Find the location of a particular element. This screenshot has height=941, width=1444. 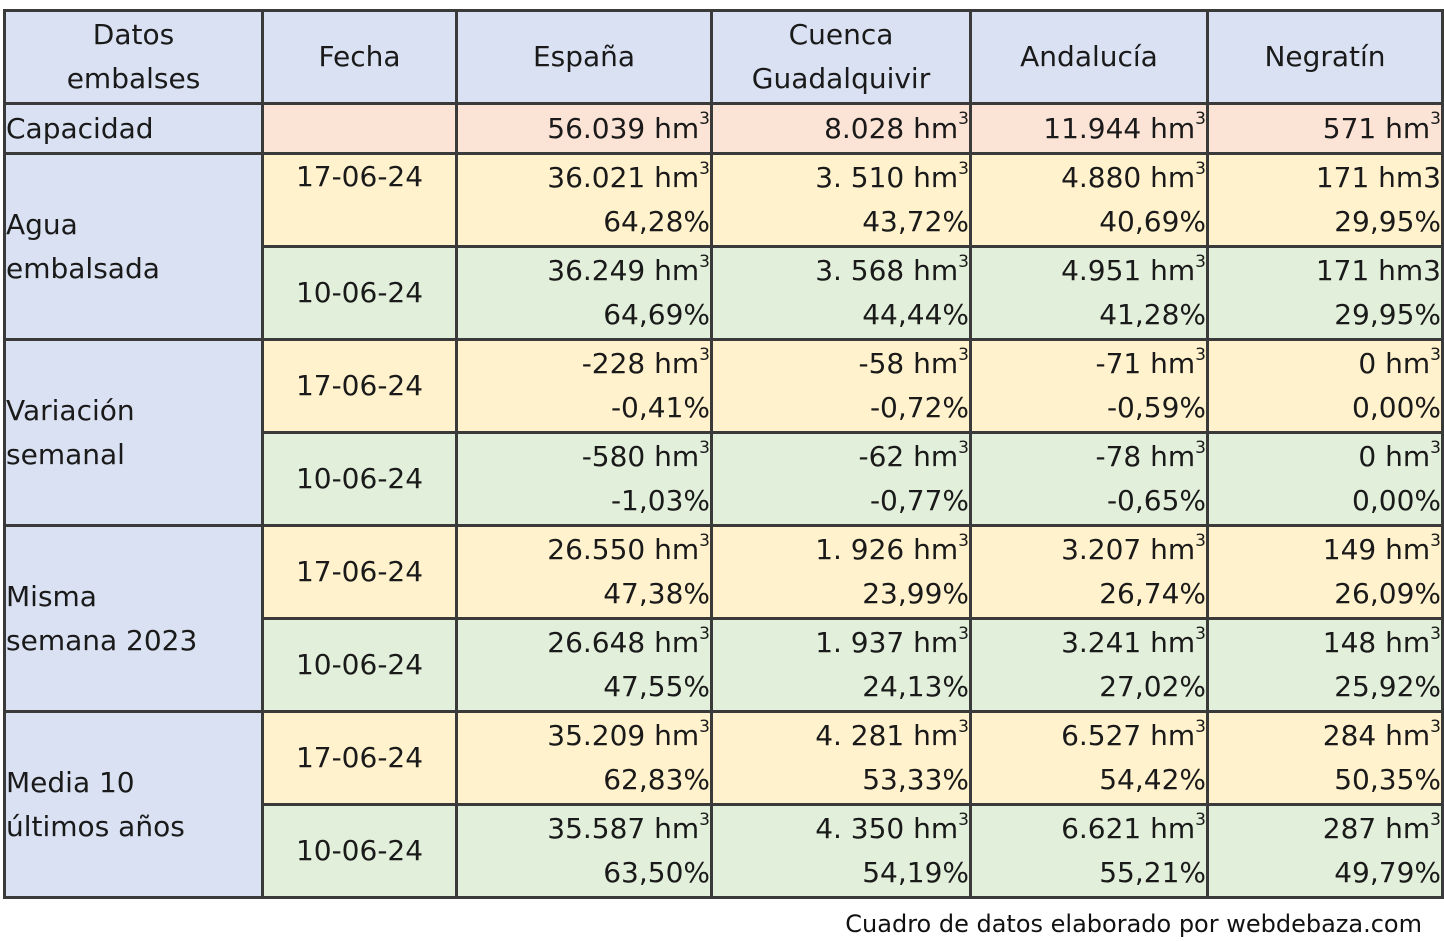

capacity-espana: 56.039 hm3 is located at coordinates (584, 128).